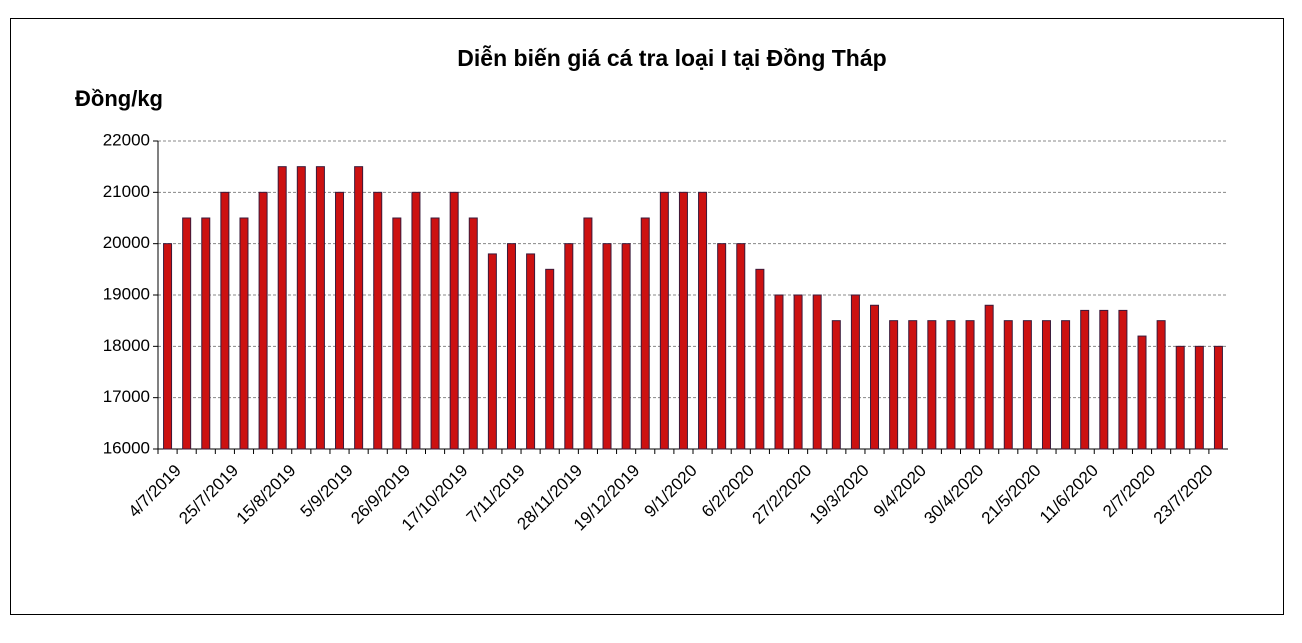 This screenshot has width=1302, height=643. I want to click on y-tick-label: 16000, so click(126, 447).